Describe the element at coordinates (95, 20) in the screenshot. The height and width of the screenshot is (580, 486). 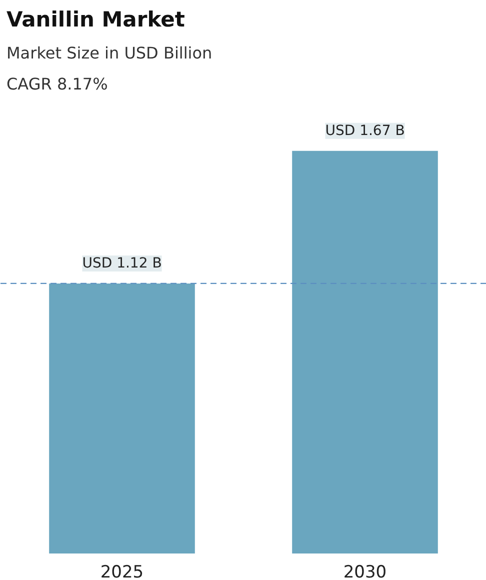
I see `chart-title: Vanillin Market` at that location.